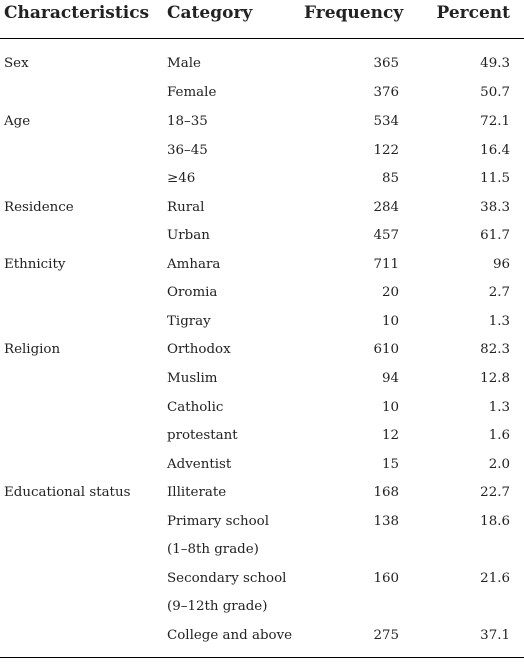 This screenshot has height=665, width=524. Describe the element at coordinates (192, 92) in the screenshot. I see `cell-category: Female` at that location.